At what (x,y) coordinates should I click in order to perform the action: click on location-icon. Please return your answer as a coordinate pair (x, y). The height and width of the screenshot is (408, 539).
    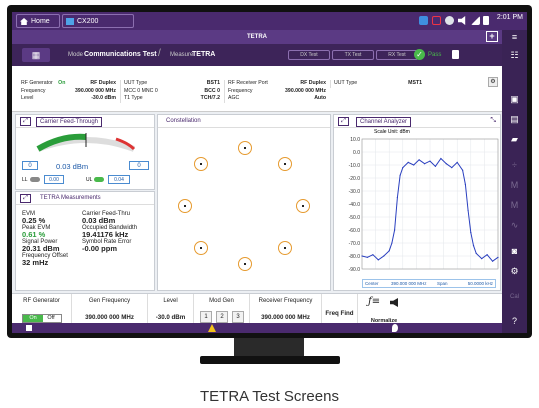
    Looking at the image, I should click on (395, 328).